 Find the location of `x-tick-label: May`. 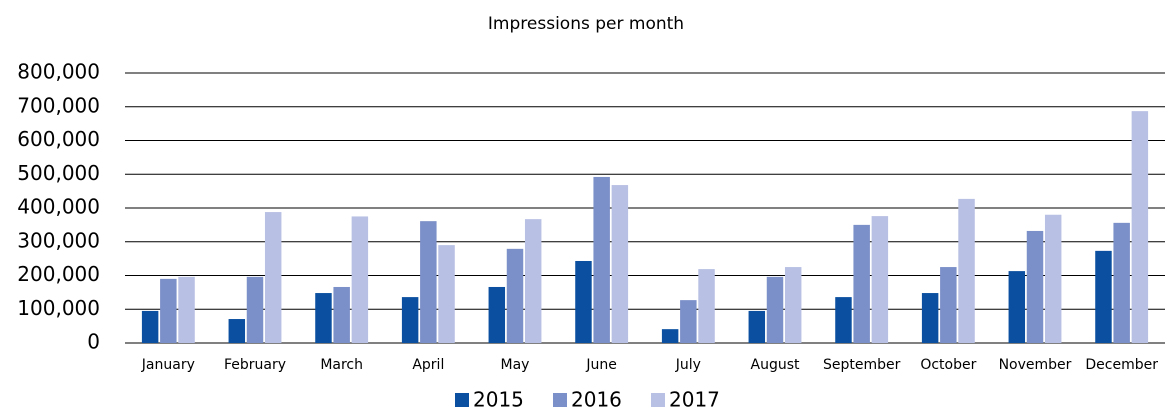

x-tick-label: May is located at coordinates (515, 365).